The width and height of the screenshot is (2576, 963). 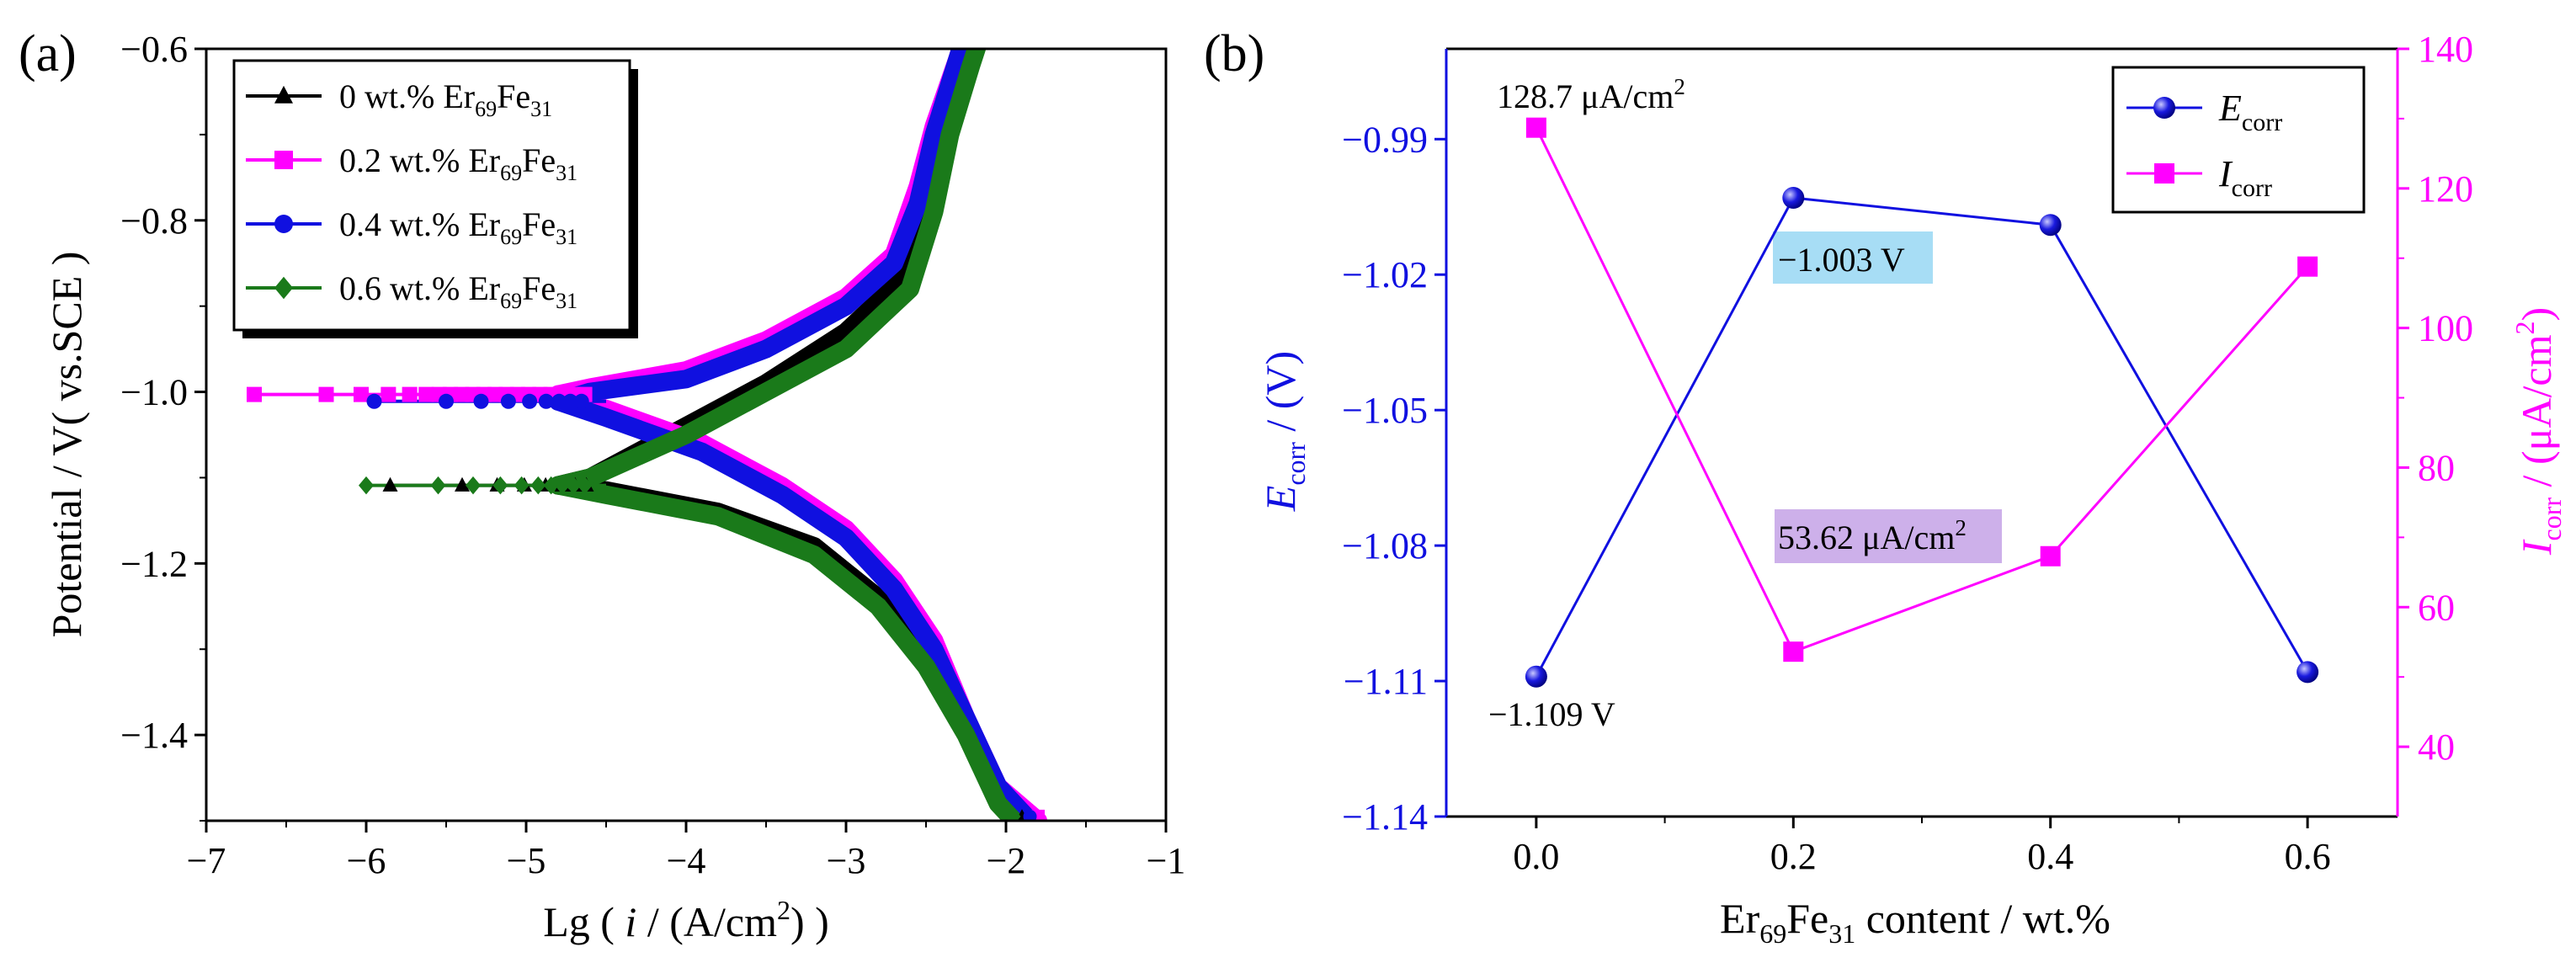 What do you see at coordinates (419, 224) in the screenshot?
I see `legend-label-part: 0.4 wt.% Er` at bounding box center [419, 224].